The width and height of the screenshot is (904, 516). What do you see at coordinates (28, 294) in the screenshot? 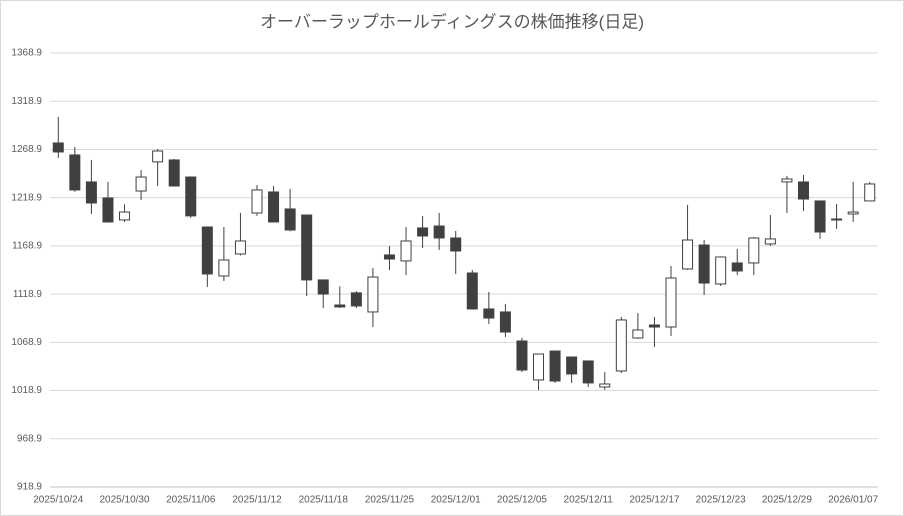
I see `y-tick-label: 1118.9` at bounding box center [28, 294].